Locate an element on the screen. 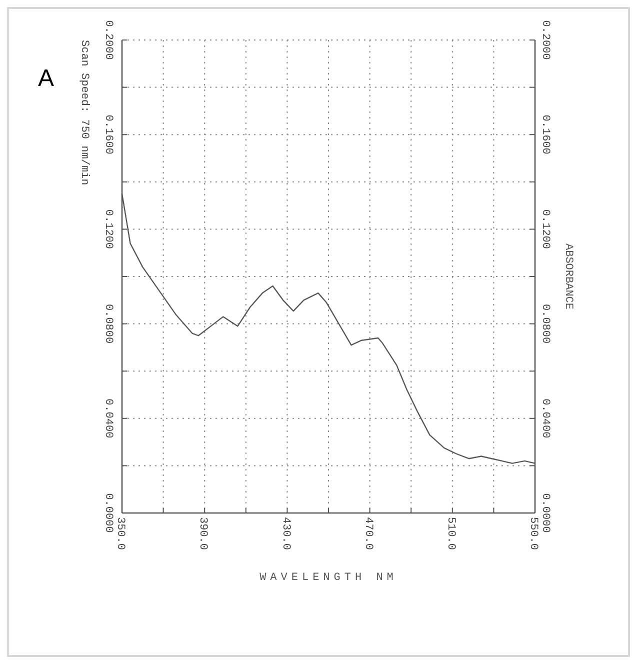  y-tick-label: 0.0000 is located at coordinates (108, 513).